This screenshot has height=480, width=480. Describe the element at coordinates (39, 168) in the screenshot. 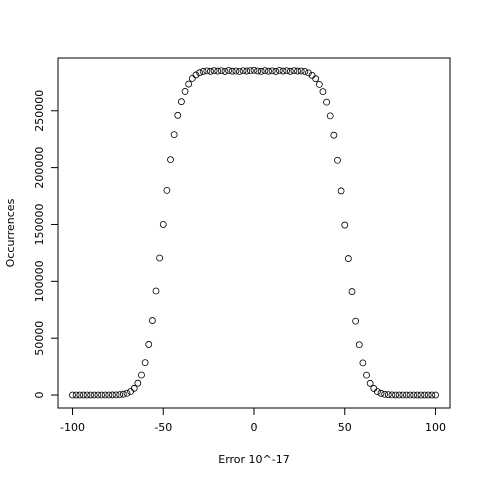

I see `y-tick-label: 200000` at that location.